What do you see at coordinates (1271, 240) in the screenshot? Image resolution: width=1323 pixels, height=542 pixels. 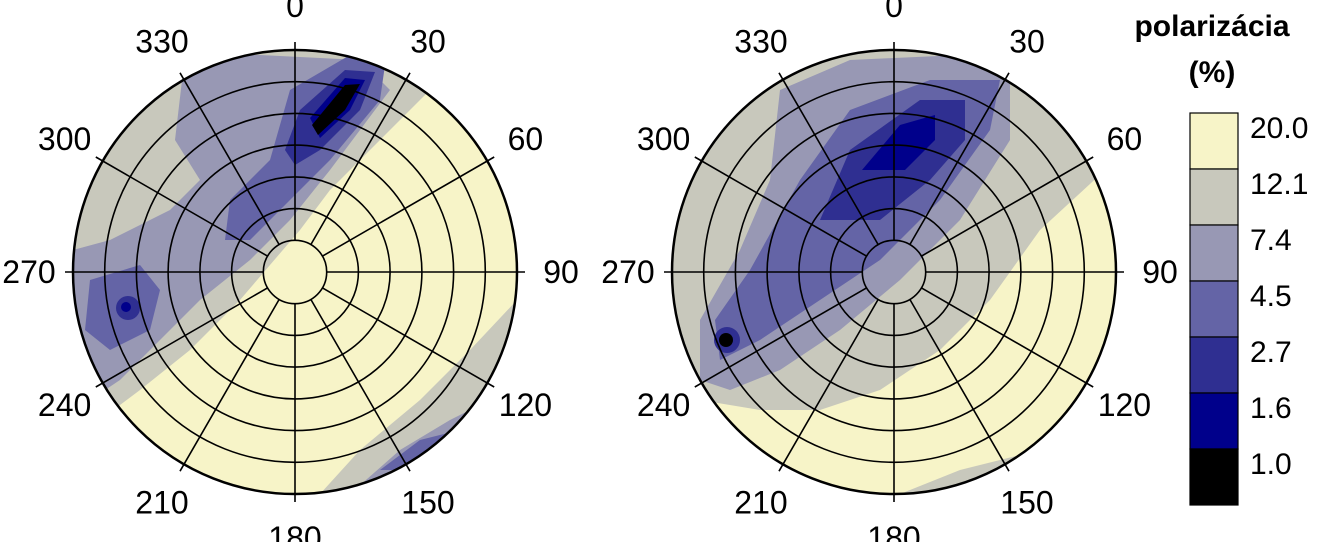 I see `legend-tick-label: 7.4` at bounding box center [1271, 240].